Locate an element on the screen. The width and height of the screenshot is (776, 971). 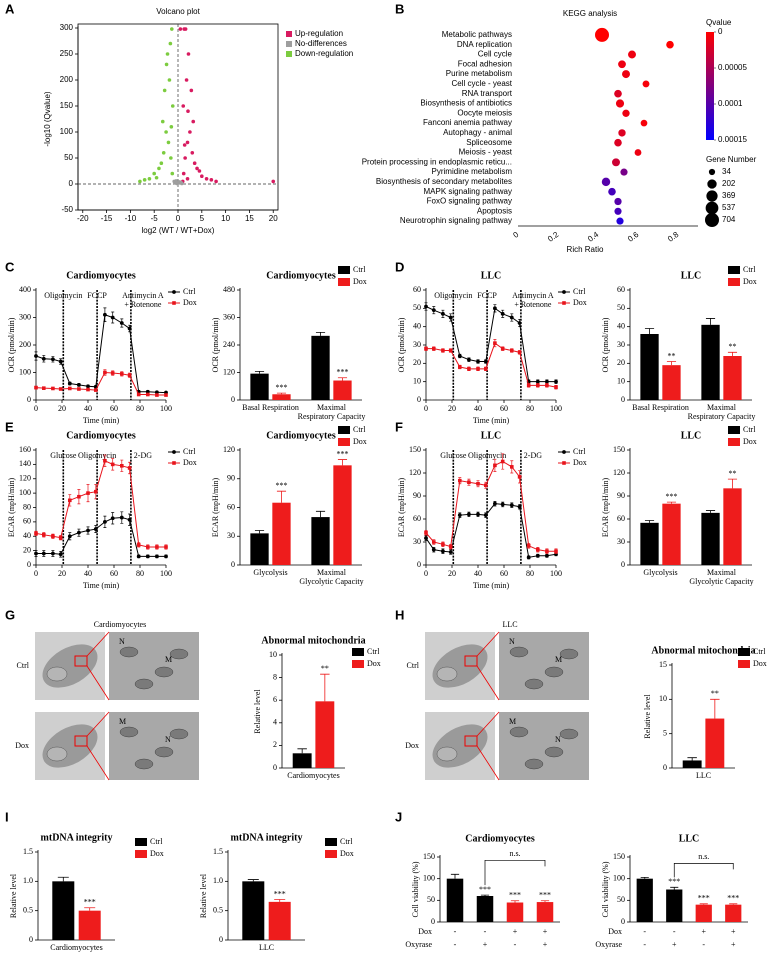
y-tick-label: 5 is located at coordinates (665, 732).